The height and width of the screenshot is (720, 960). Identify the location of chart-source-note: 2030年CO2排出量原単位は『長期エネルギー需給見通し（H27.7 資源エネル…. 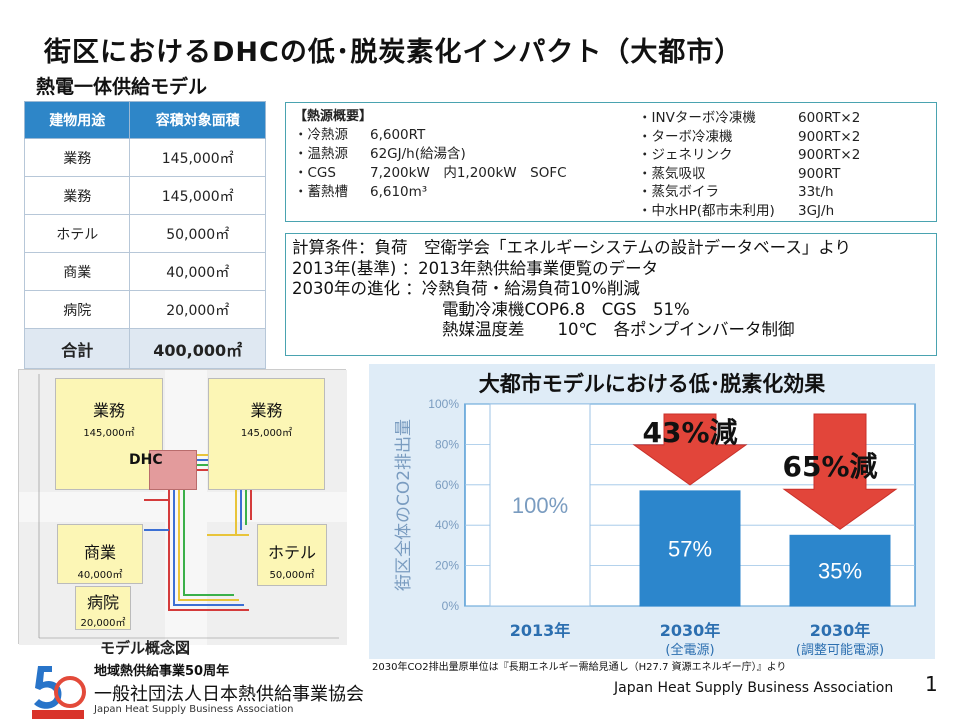
(579, 667).